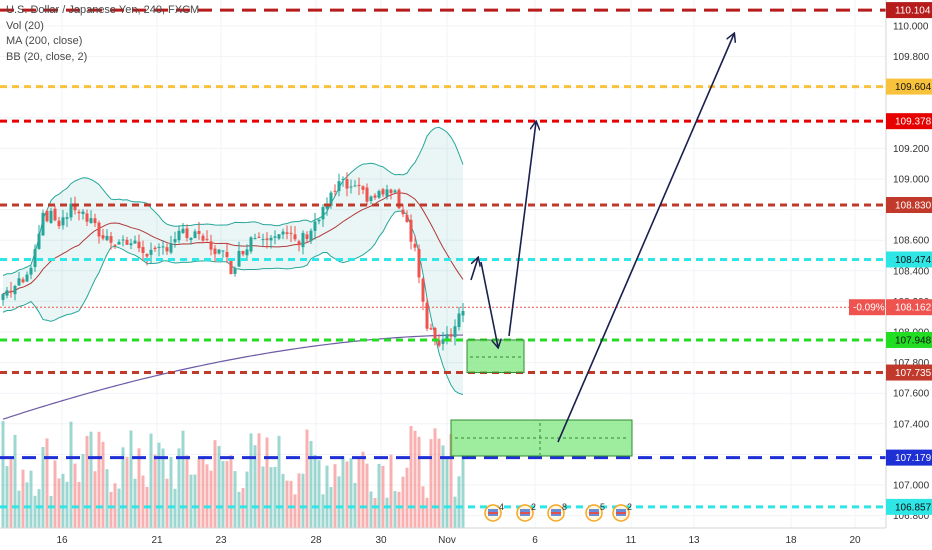 Image resolution: width=932 pixels, height=550 pixels. I want to click on time-axis: 16 21 23 28 30 Nov 6 11 13 18 20, so click(466, 538).